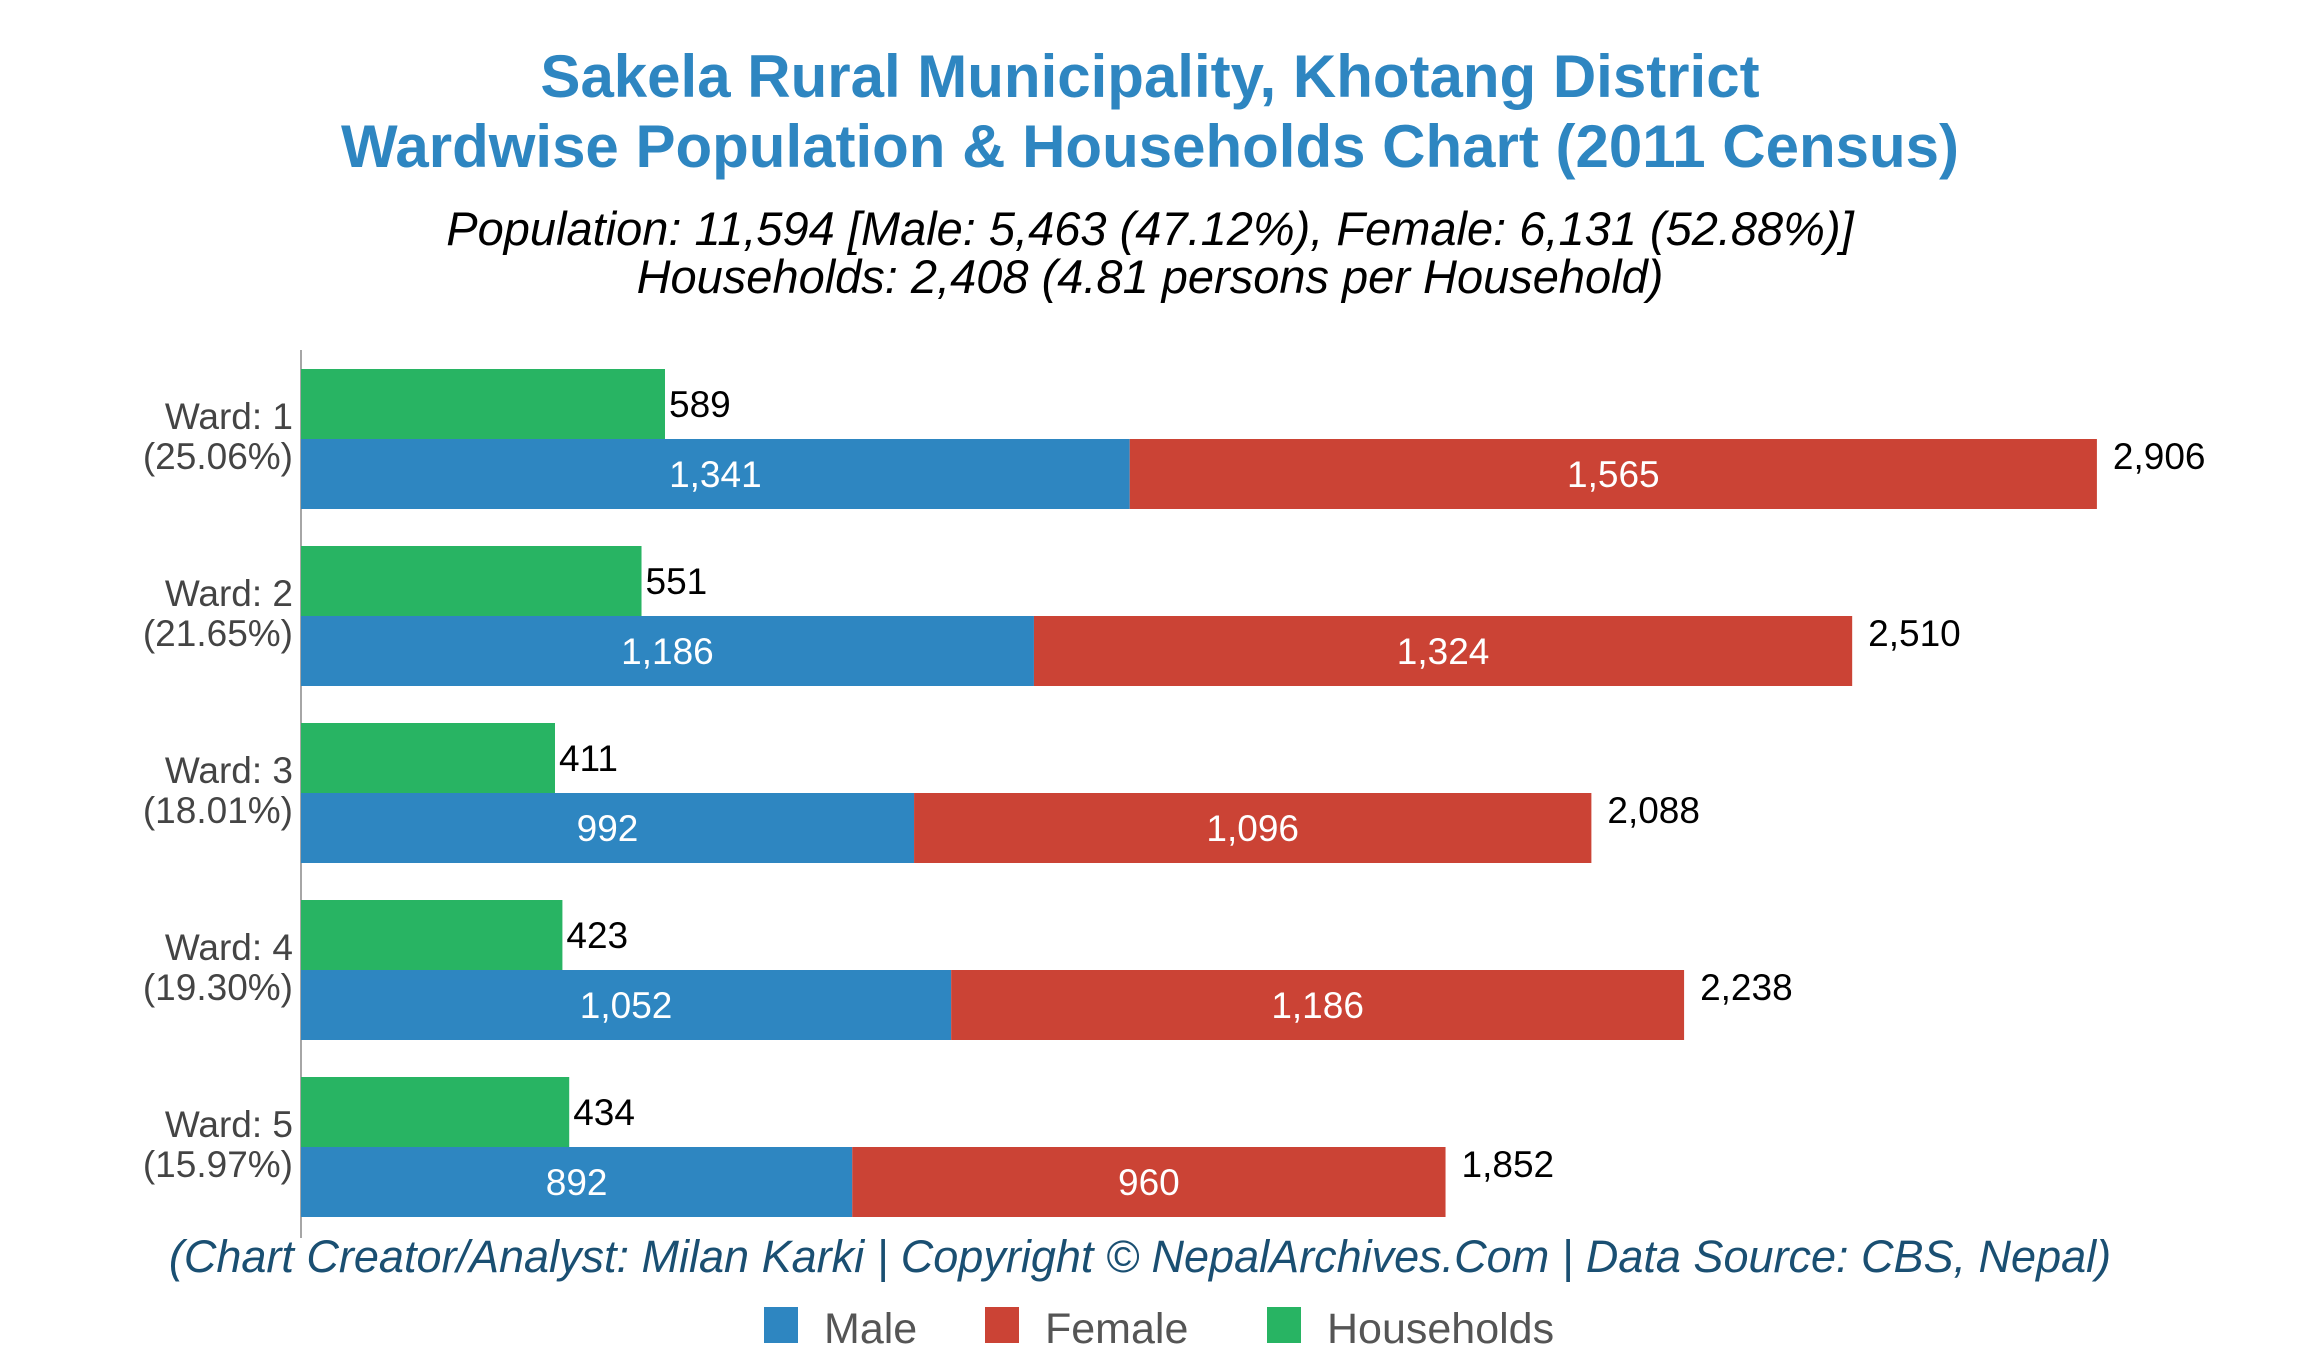 The image size is (2304, 1350). I want to click on total-value-label: 2,238, so click(1746, 987).